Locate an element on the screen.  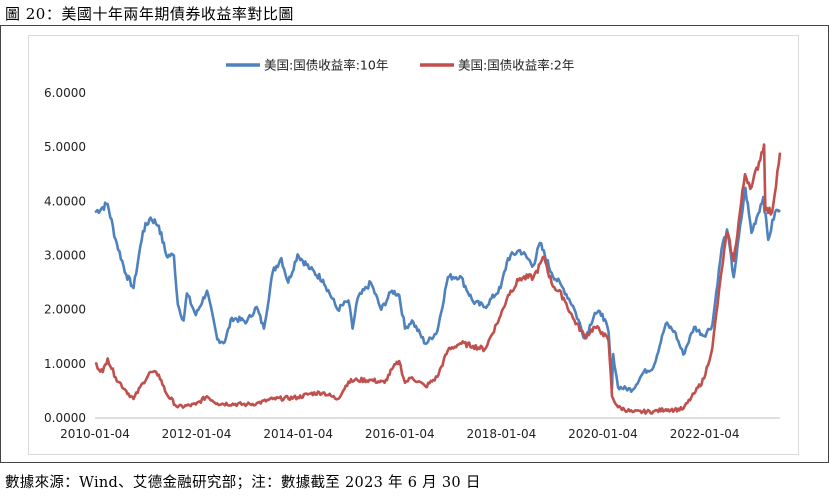
source-note: 數據來源：Wind、艾德金融研究部；注：數據截至 2023 年 6 月 30 日 is located at coordinates (243, 483).